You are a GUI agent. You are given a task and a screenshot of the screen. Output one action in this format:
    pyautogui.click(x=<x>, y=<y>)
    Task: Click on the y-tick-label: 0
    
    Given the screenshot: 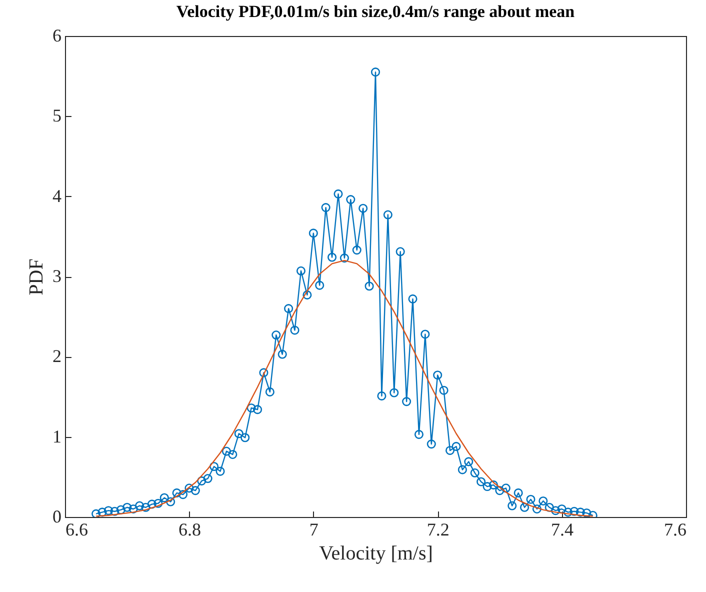 What is the action you would take?
    pyautogui.click(x=57, y=516)
    